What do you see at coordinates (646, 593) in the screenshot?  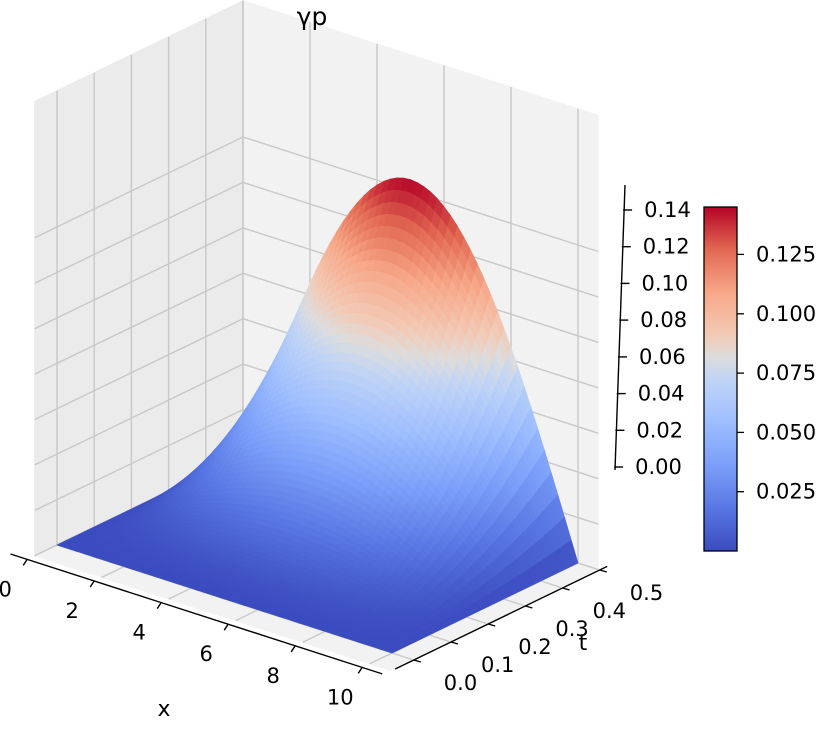 I see `t-tick-label: 0.5` at bounding box center [646, 593].